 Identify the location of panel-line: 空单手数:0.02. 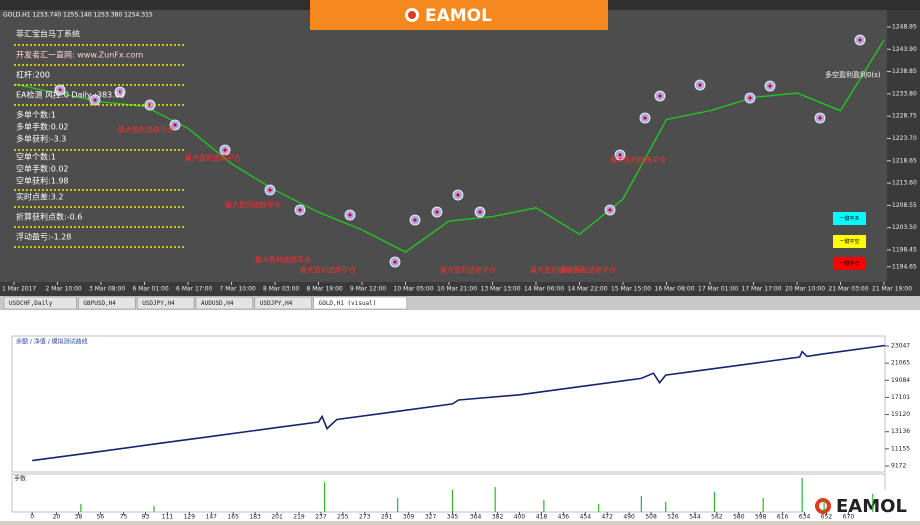
(42, 169).